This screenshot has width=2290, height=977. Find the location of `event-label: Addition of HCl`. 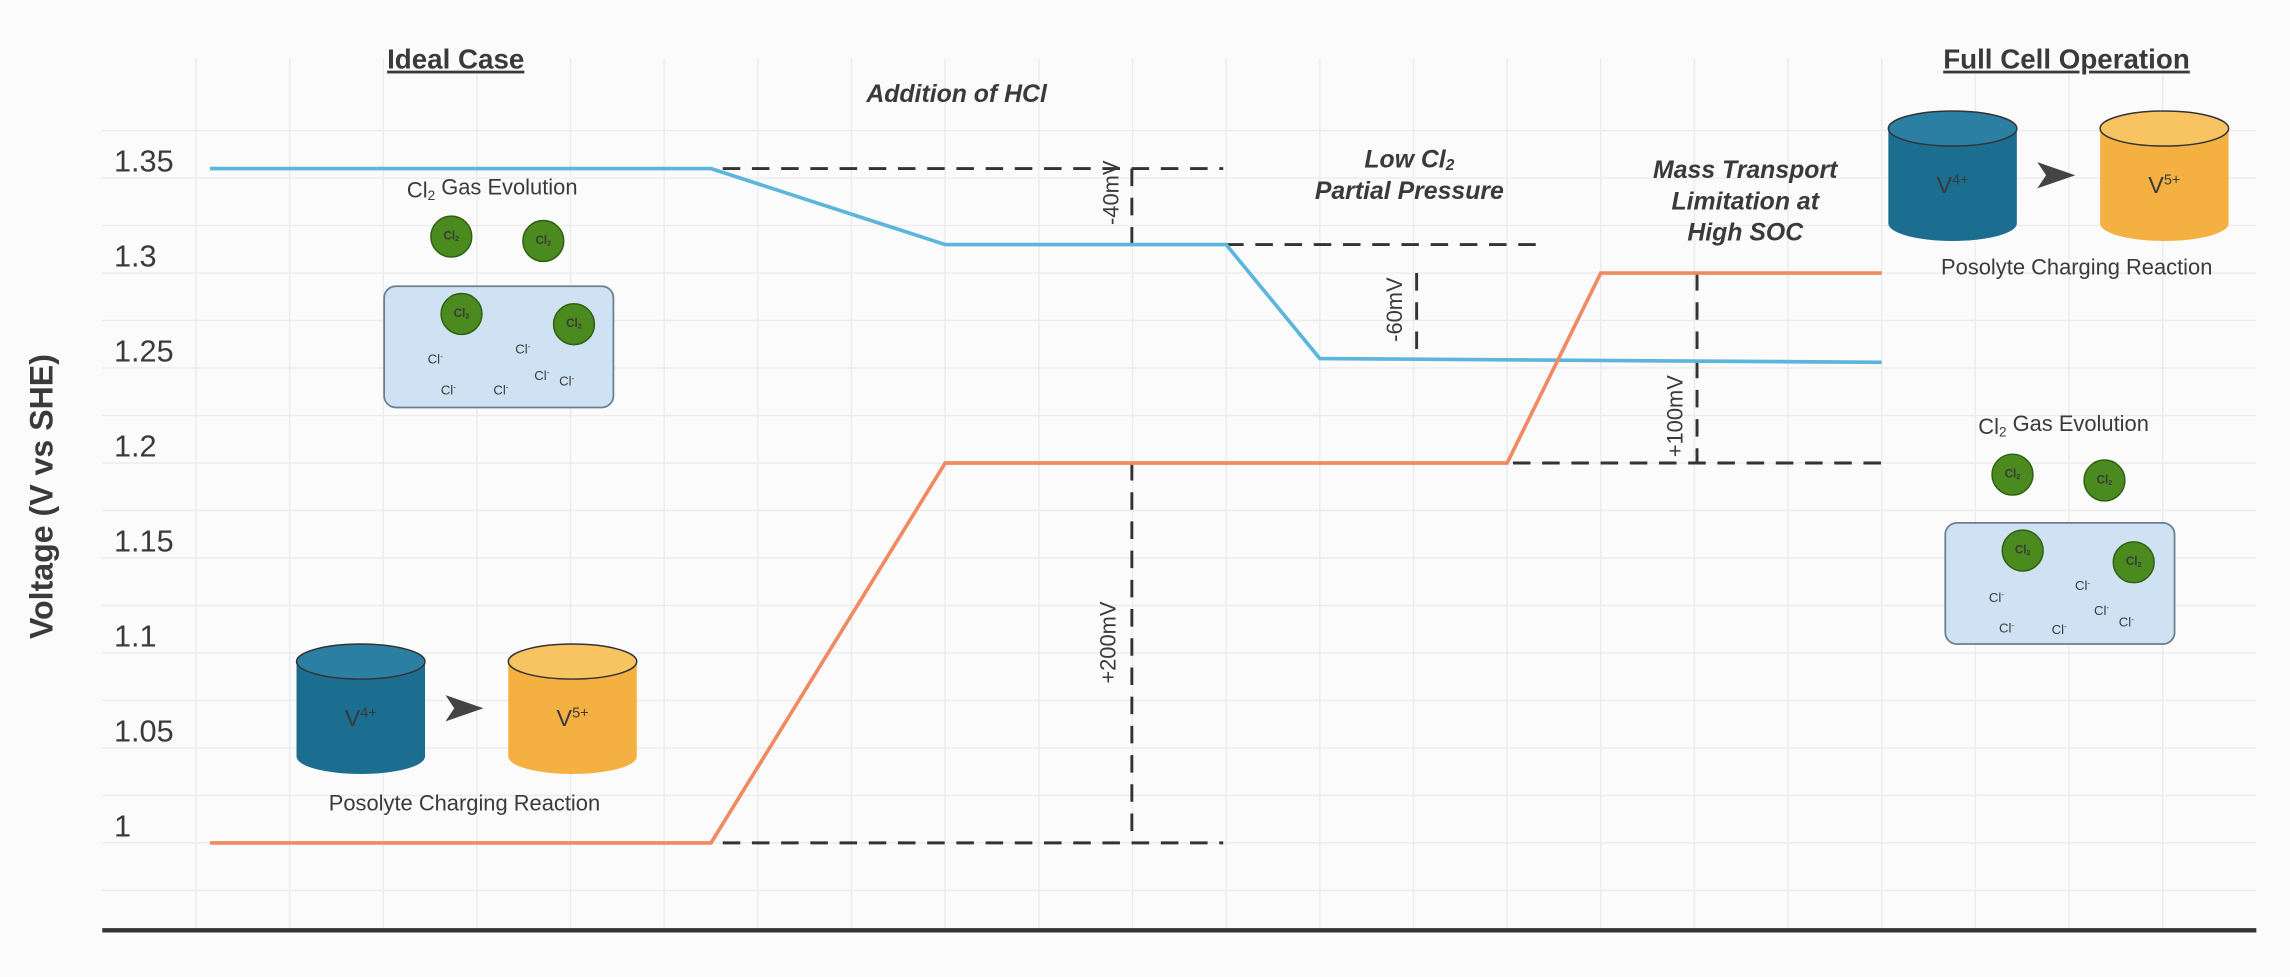

event-label: Addition of HCl is located at coordinates (956, 93).